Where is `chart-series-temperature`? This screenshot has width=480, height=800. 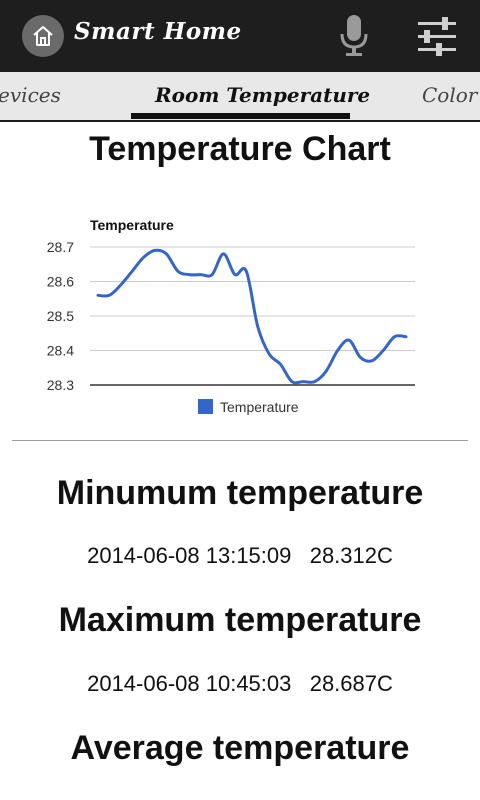
chart-series-temperature is located at coordinates (252, 316).